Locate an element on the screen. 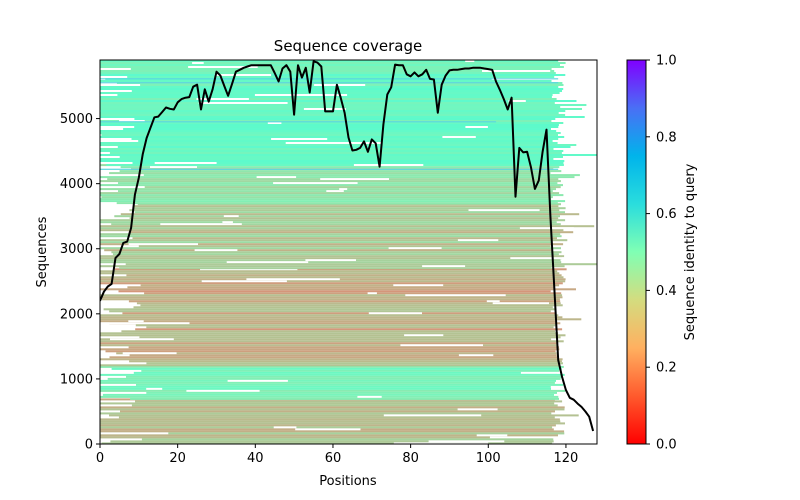  x-tick-label: 60 is located at coordinates (333, 458).